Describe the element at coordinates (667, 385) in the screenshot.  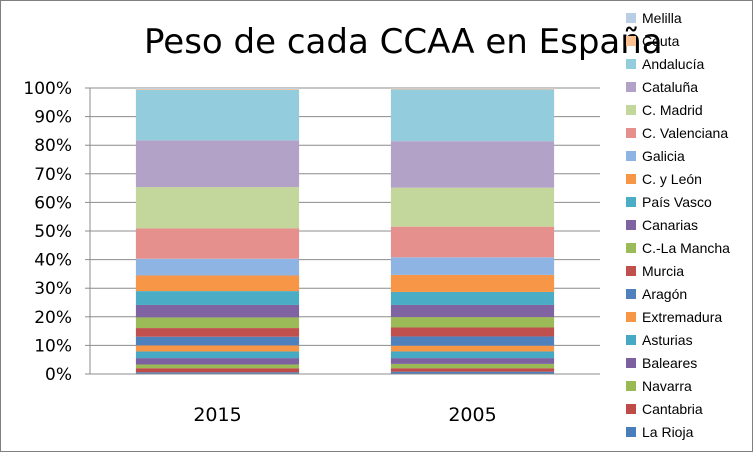
I see `legend-label: Navarra` at that location.